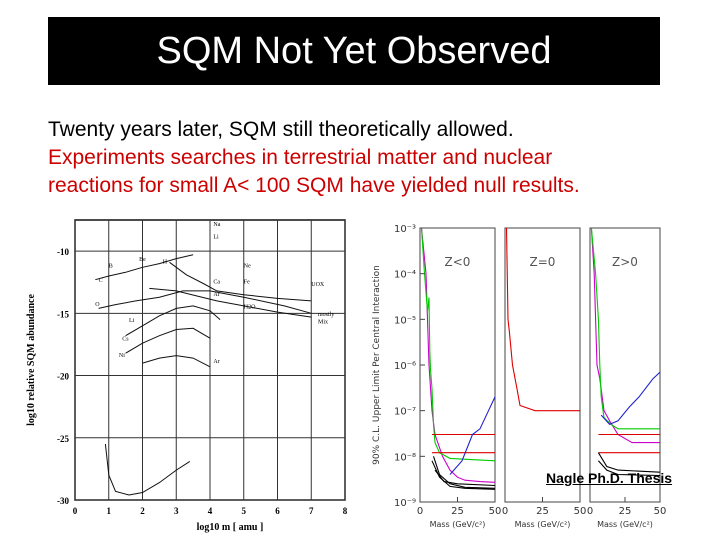 The width and height of the screenshot is (720, 540). What do you see at coordinates (543, 262) in the screenshot?
I see `panel-label: Z=0` at bounding box center [543, 262].